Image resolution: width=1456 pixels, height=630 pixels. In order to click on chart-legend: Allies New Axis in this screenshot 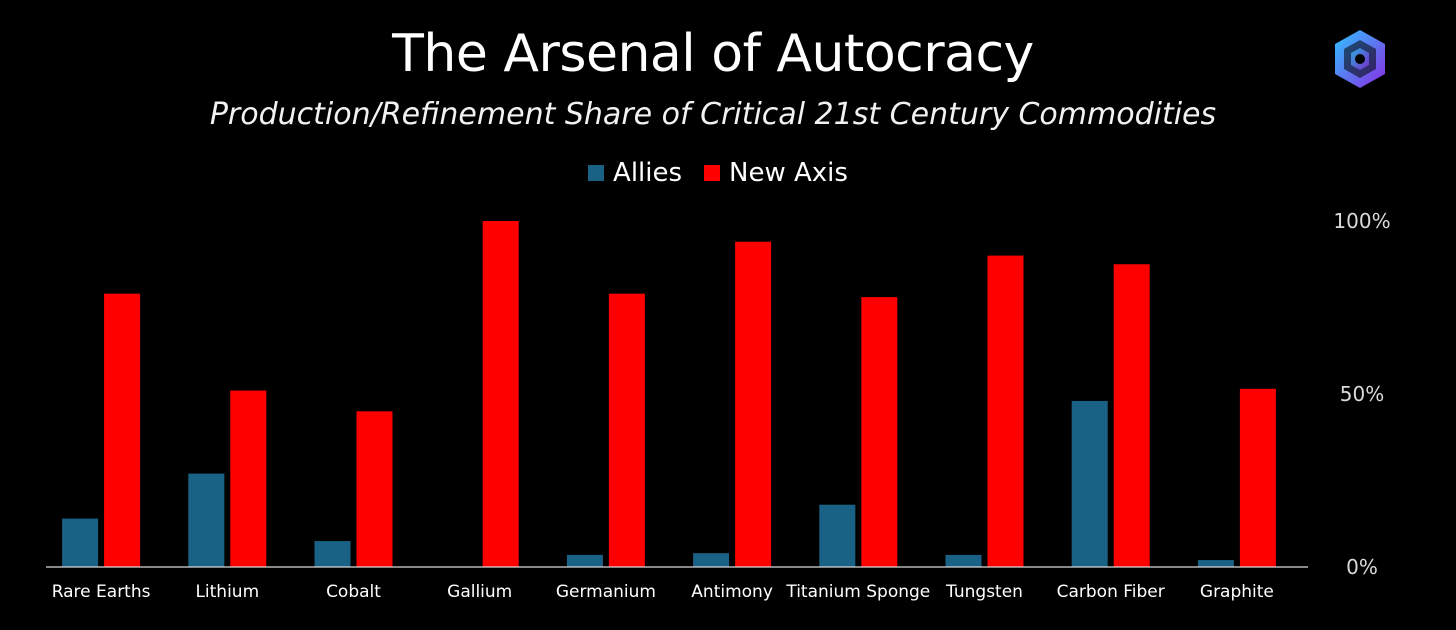, I will do `click(718, 173)`.